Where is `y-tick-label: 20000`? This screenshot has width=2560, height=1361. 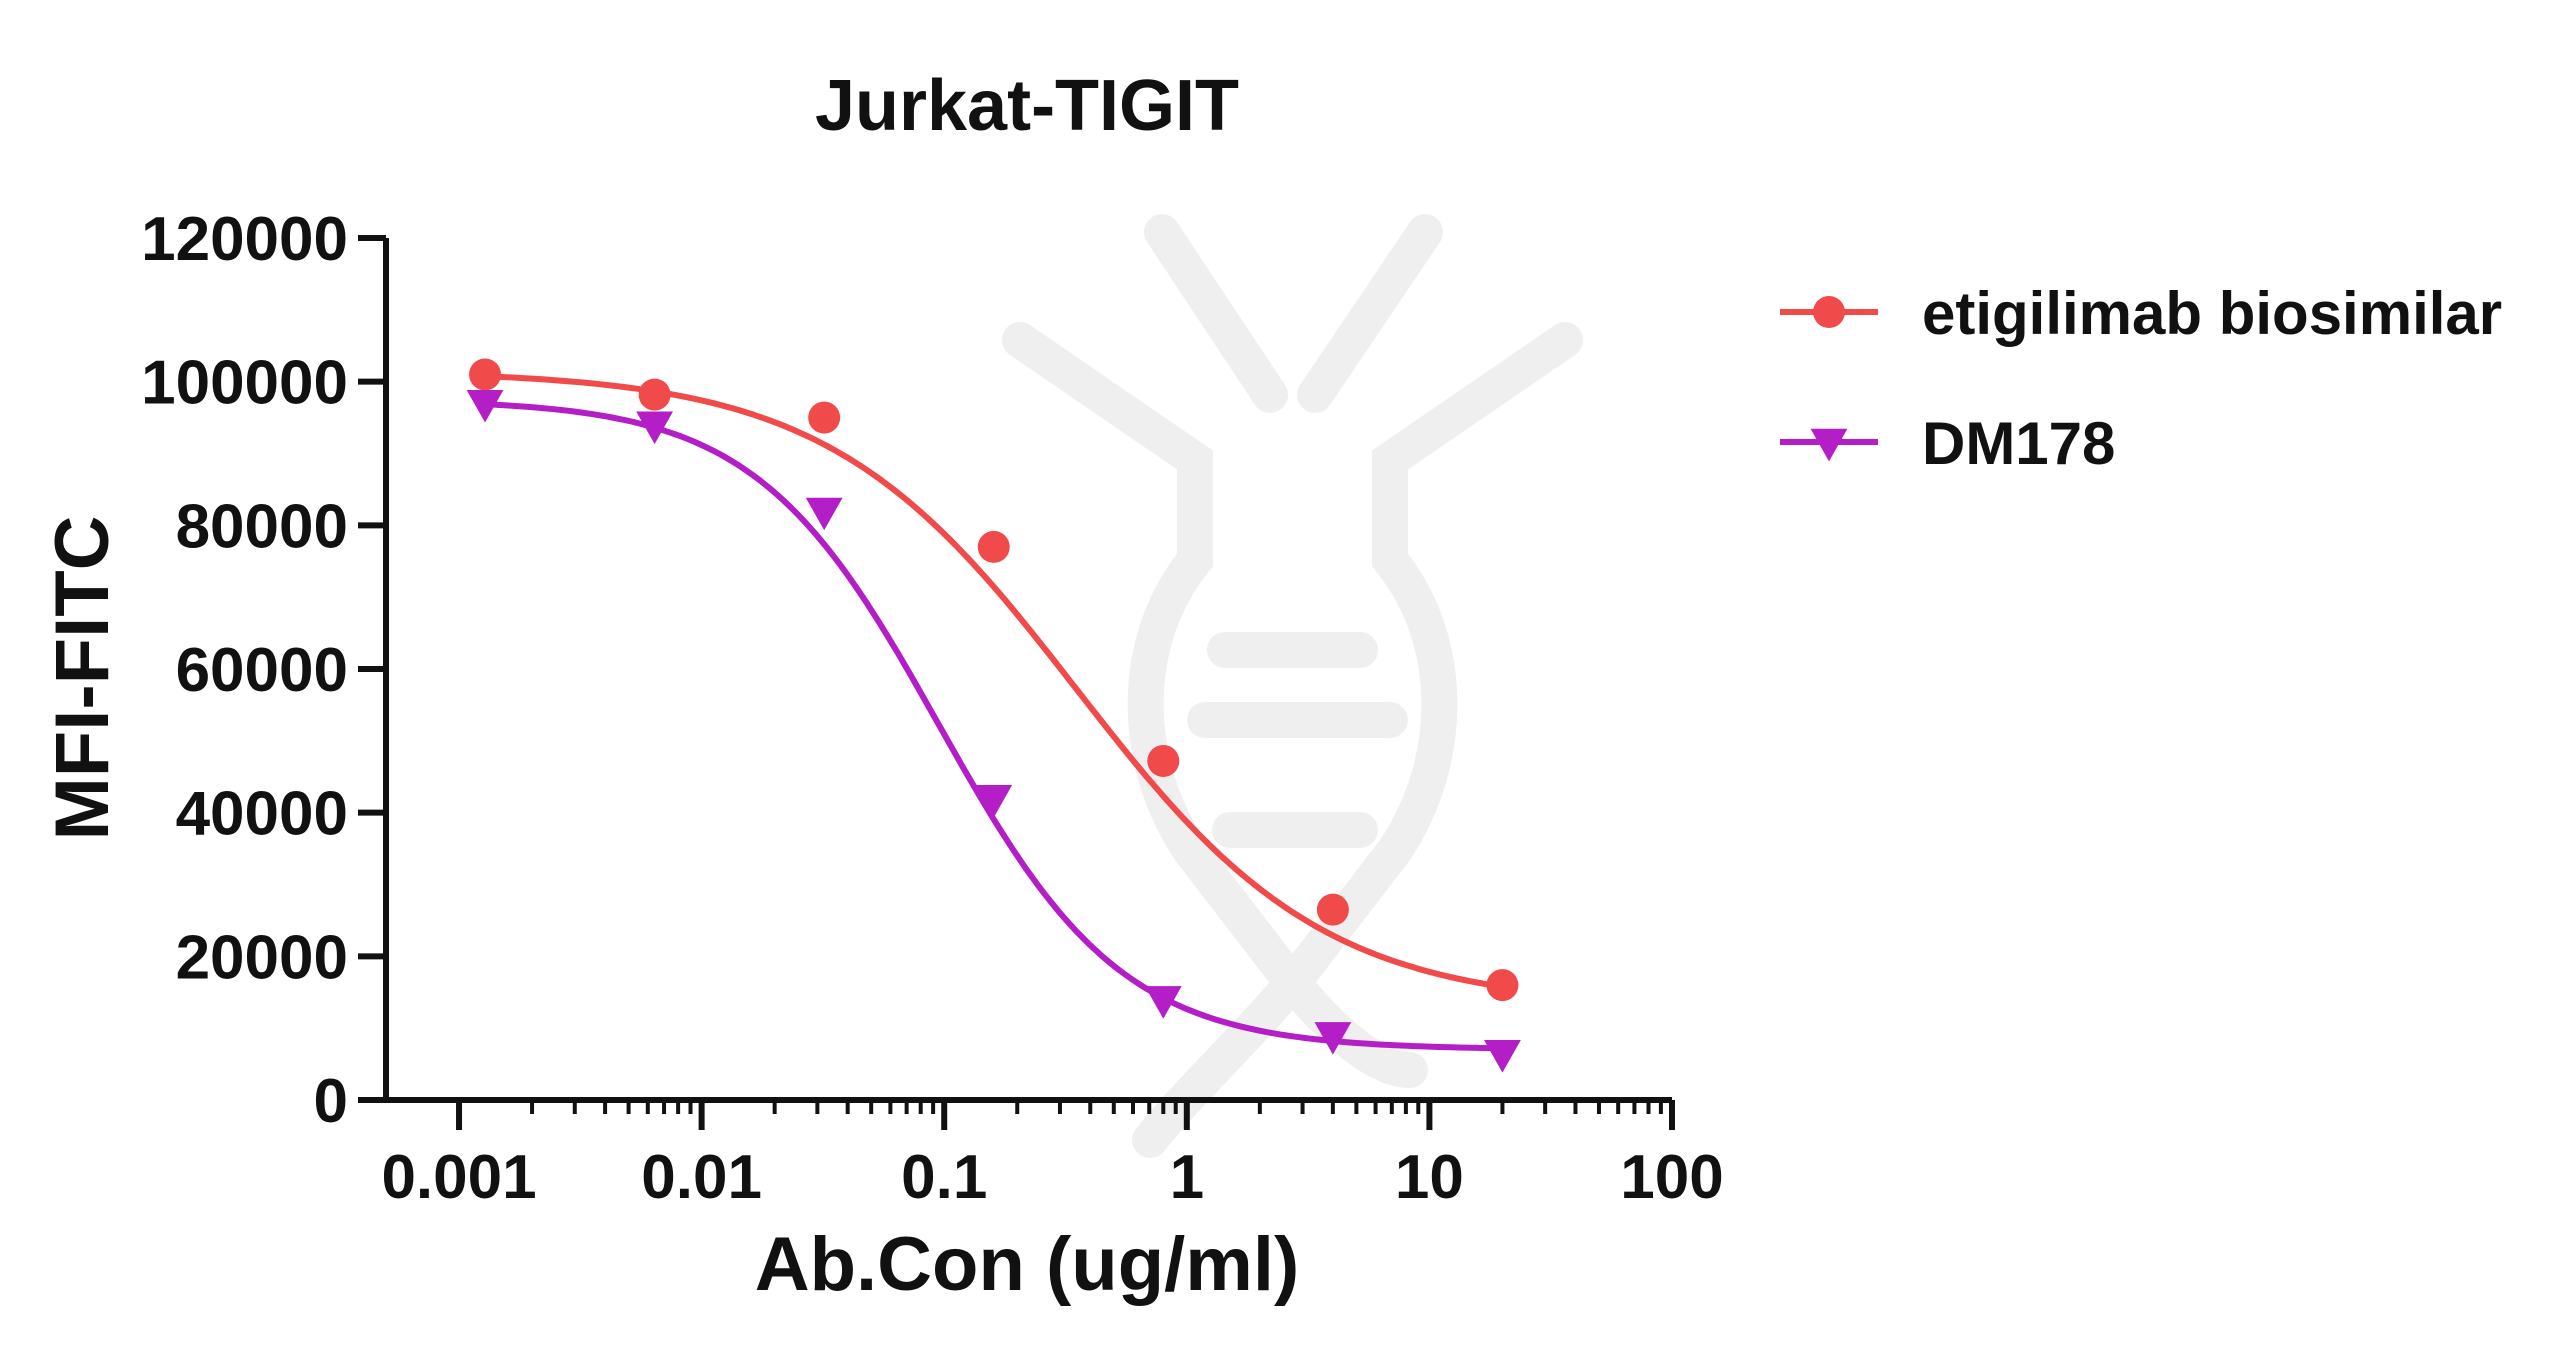
y-tick-label: 20000 is located at coordinates (262, 957).